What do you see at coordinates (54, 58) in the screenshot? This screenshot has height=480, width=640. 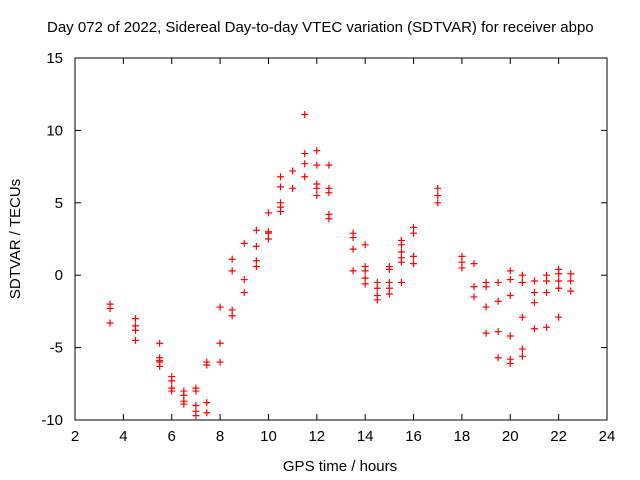 I see `y-tick-label: 15` at bounding box center [54, 58].